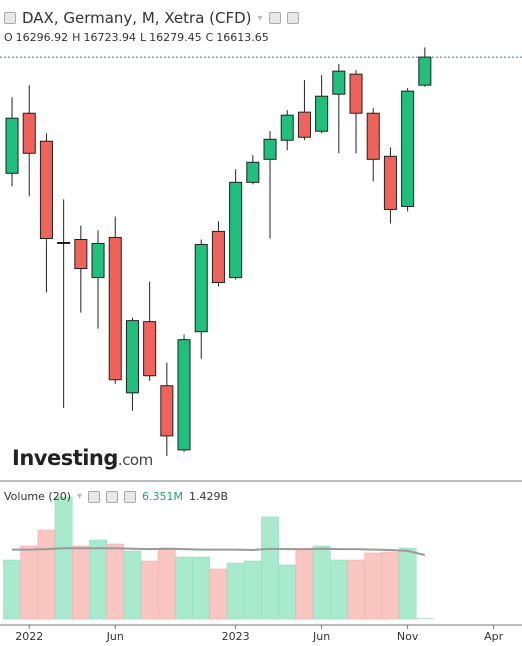  Describe the element at coordinates (494, 636) in the screenshot. I see `x-tick-label: Apr` at that location.